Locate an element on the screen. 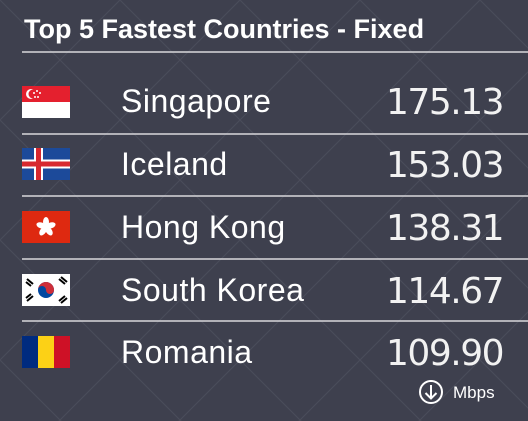 This screenshot has height=421, width=528. title: Top 5 Fastest Countries - Fixed is located at coordinates (224, 29).